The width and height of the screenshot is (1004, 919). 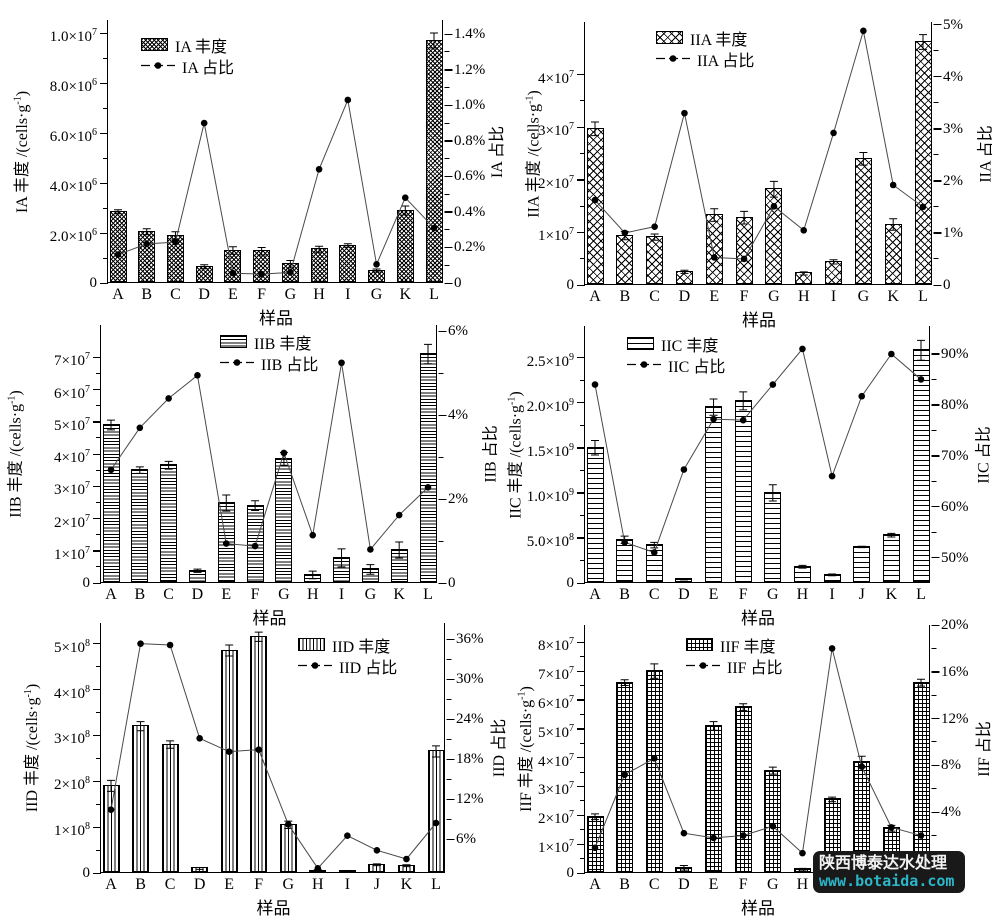 What do you see at coordinates (470, 211) in the screenshot?
I see `right-tick-label: 0.4%` at bounding box center [470, 211].